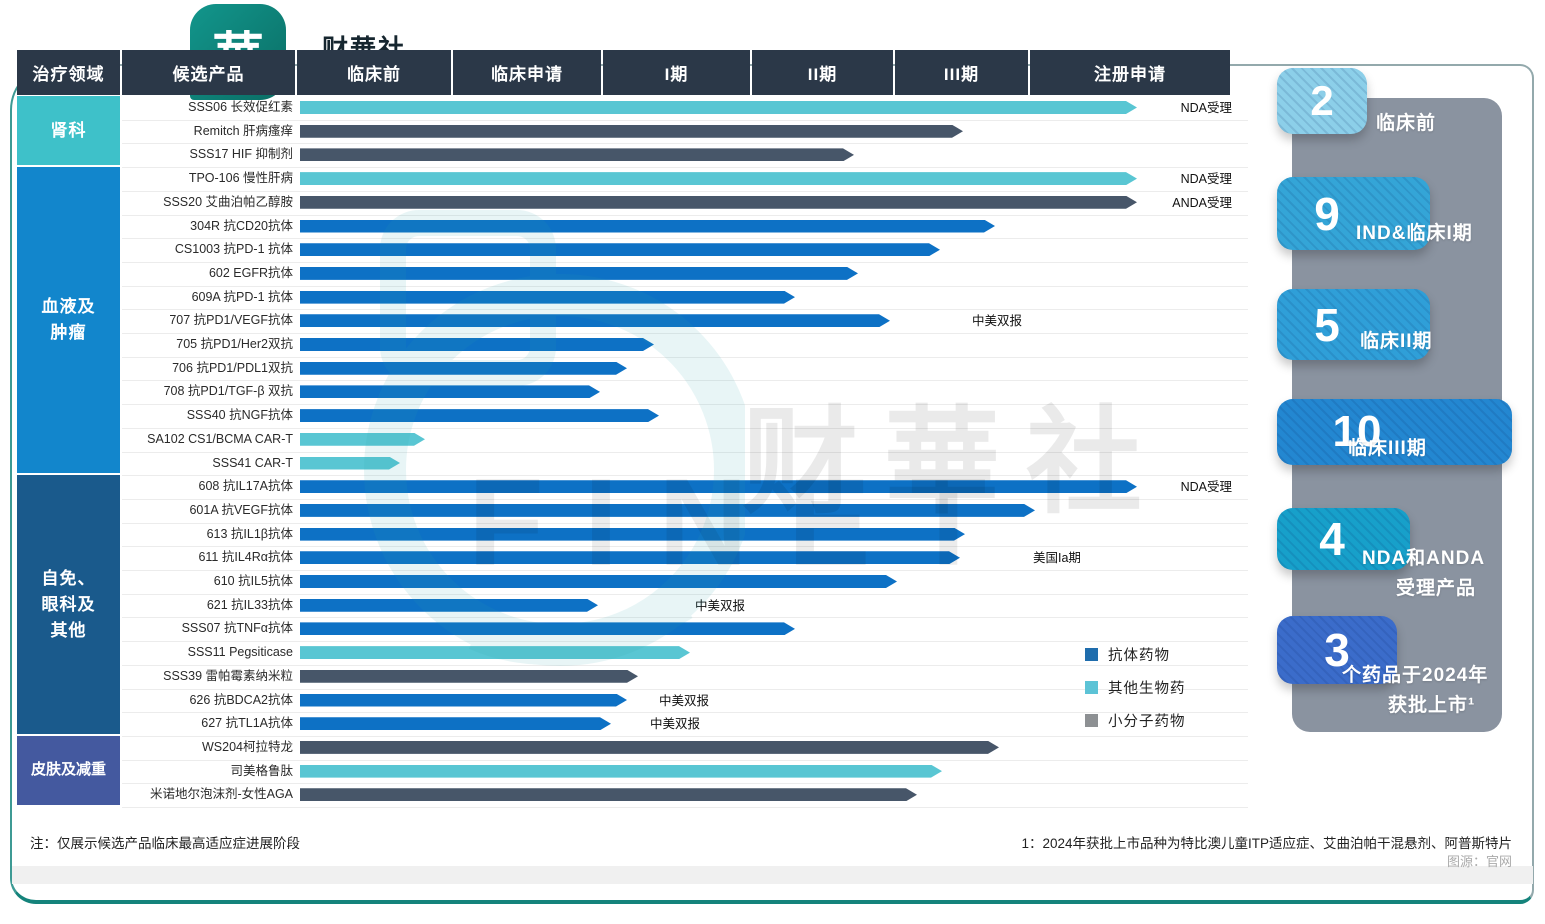 Image resolution: width=1545 pixels, height=924 pixels. What do you see at coordinates (1479, 861) in the screenshot?
I see `image-source-note: 图源：官网` at bounding box center [1479, 861].